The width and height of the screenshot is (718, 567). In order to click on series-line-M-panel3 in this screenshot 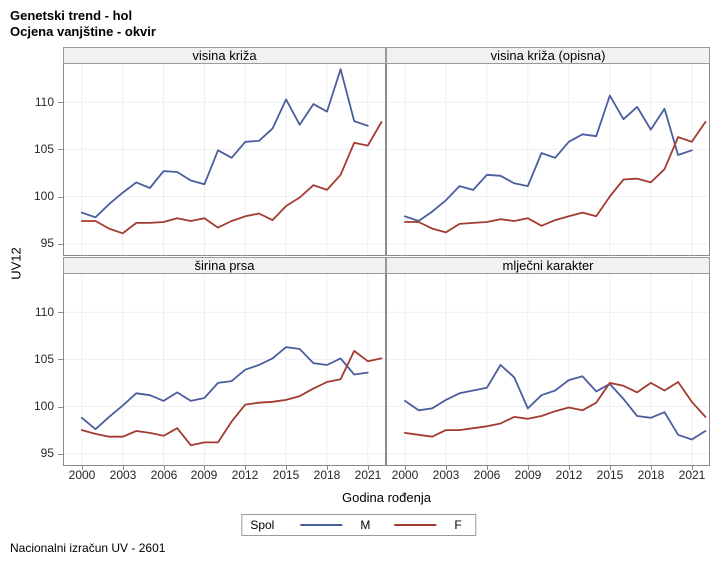, I will do `click(555, 402)`.